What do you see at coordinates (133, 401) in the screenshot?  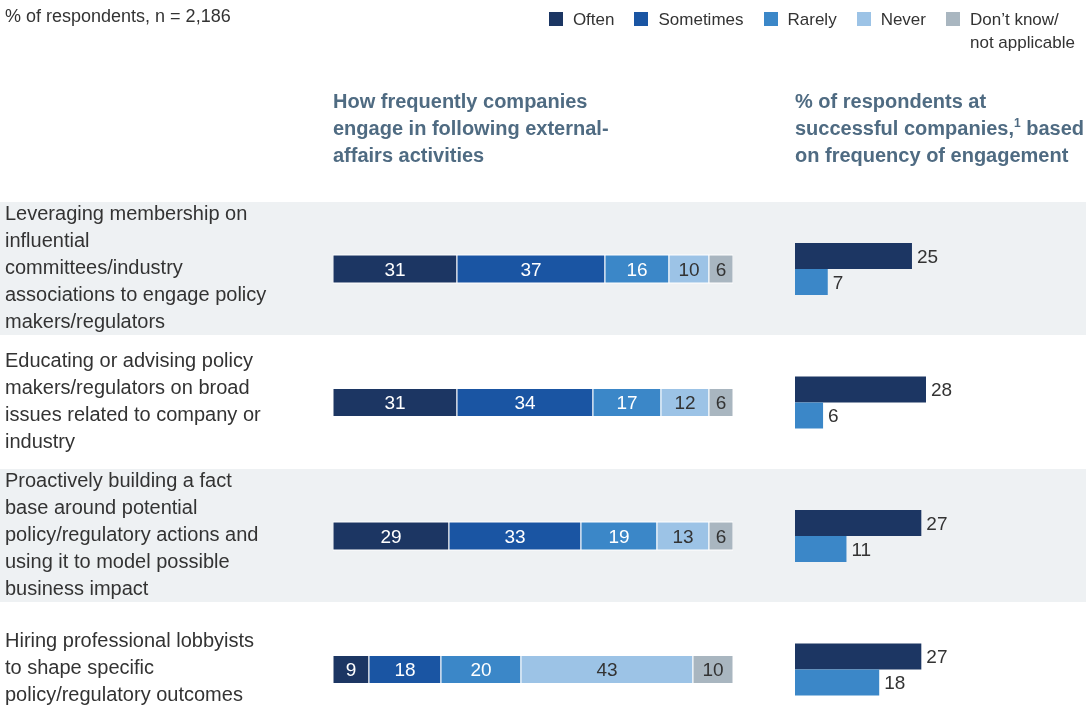 I see `y-tick-label: Educating or advising policy makers/regulators on broad issues related to company or industry` at bounding box center [133, 401].